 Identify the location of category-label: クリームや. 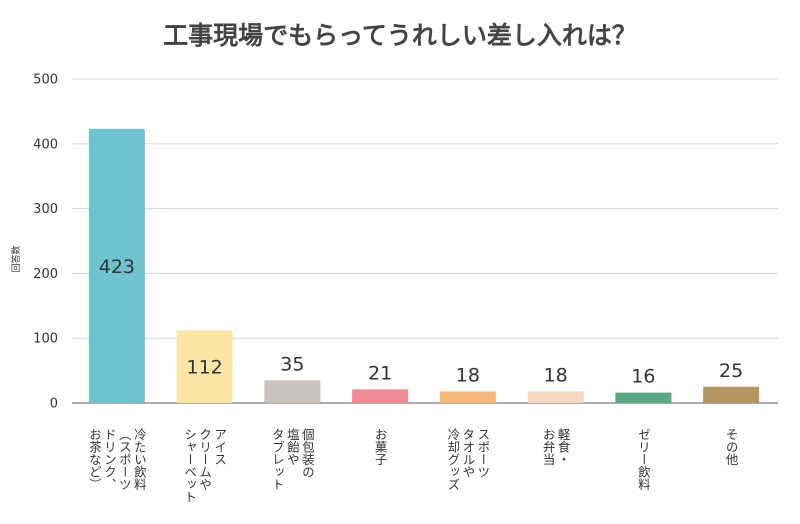
(204, 459).